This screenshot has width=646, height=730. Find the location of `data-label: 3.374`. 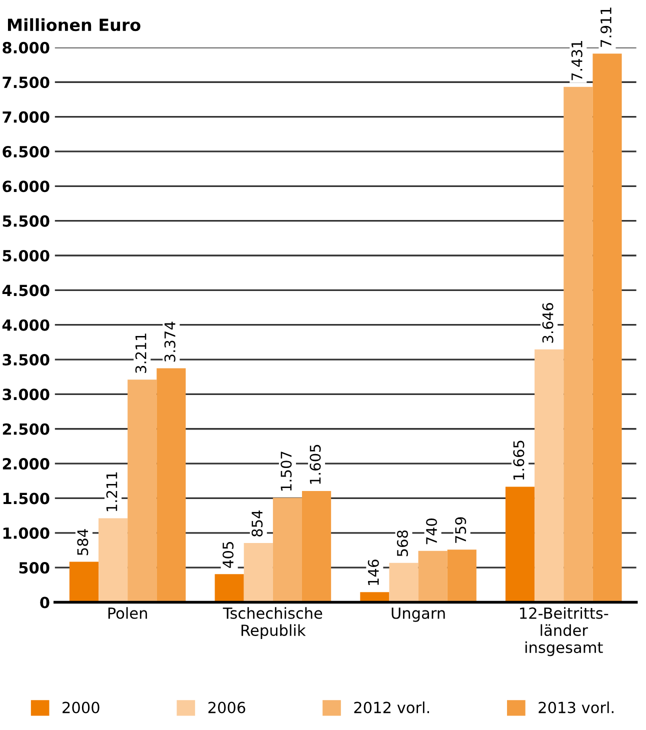

data-label: 3.374 is located at coordinates (170, 342).